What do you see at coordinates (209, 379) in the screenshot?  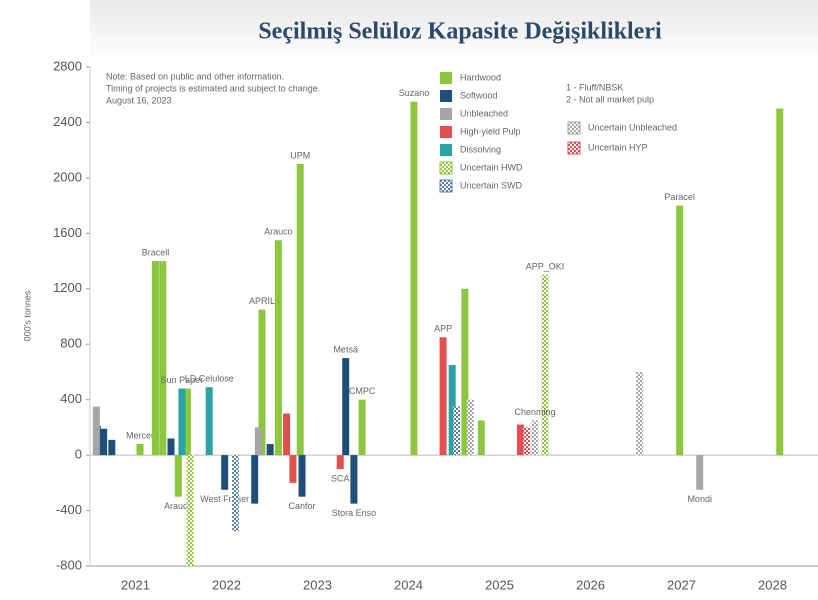 I see `bar-label: LD Celulose` at bounding box center [209, 379].